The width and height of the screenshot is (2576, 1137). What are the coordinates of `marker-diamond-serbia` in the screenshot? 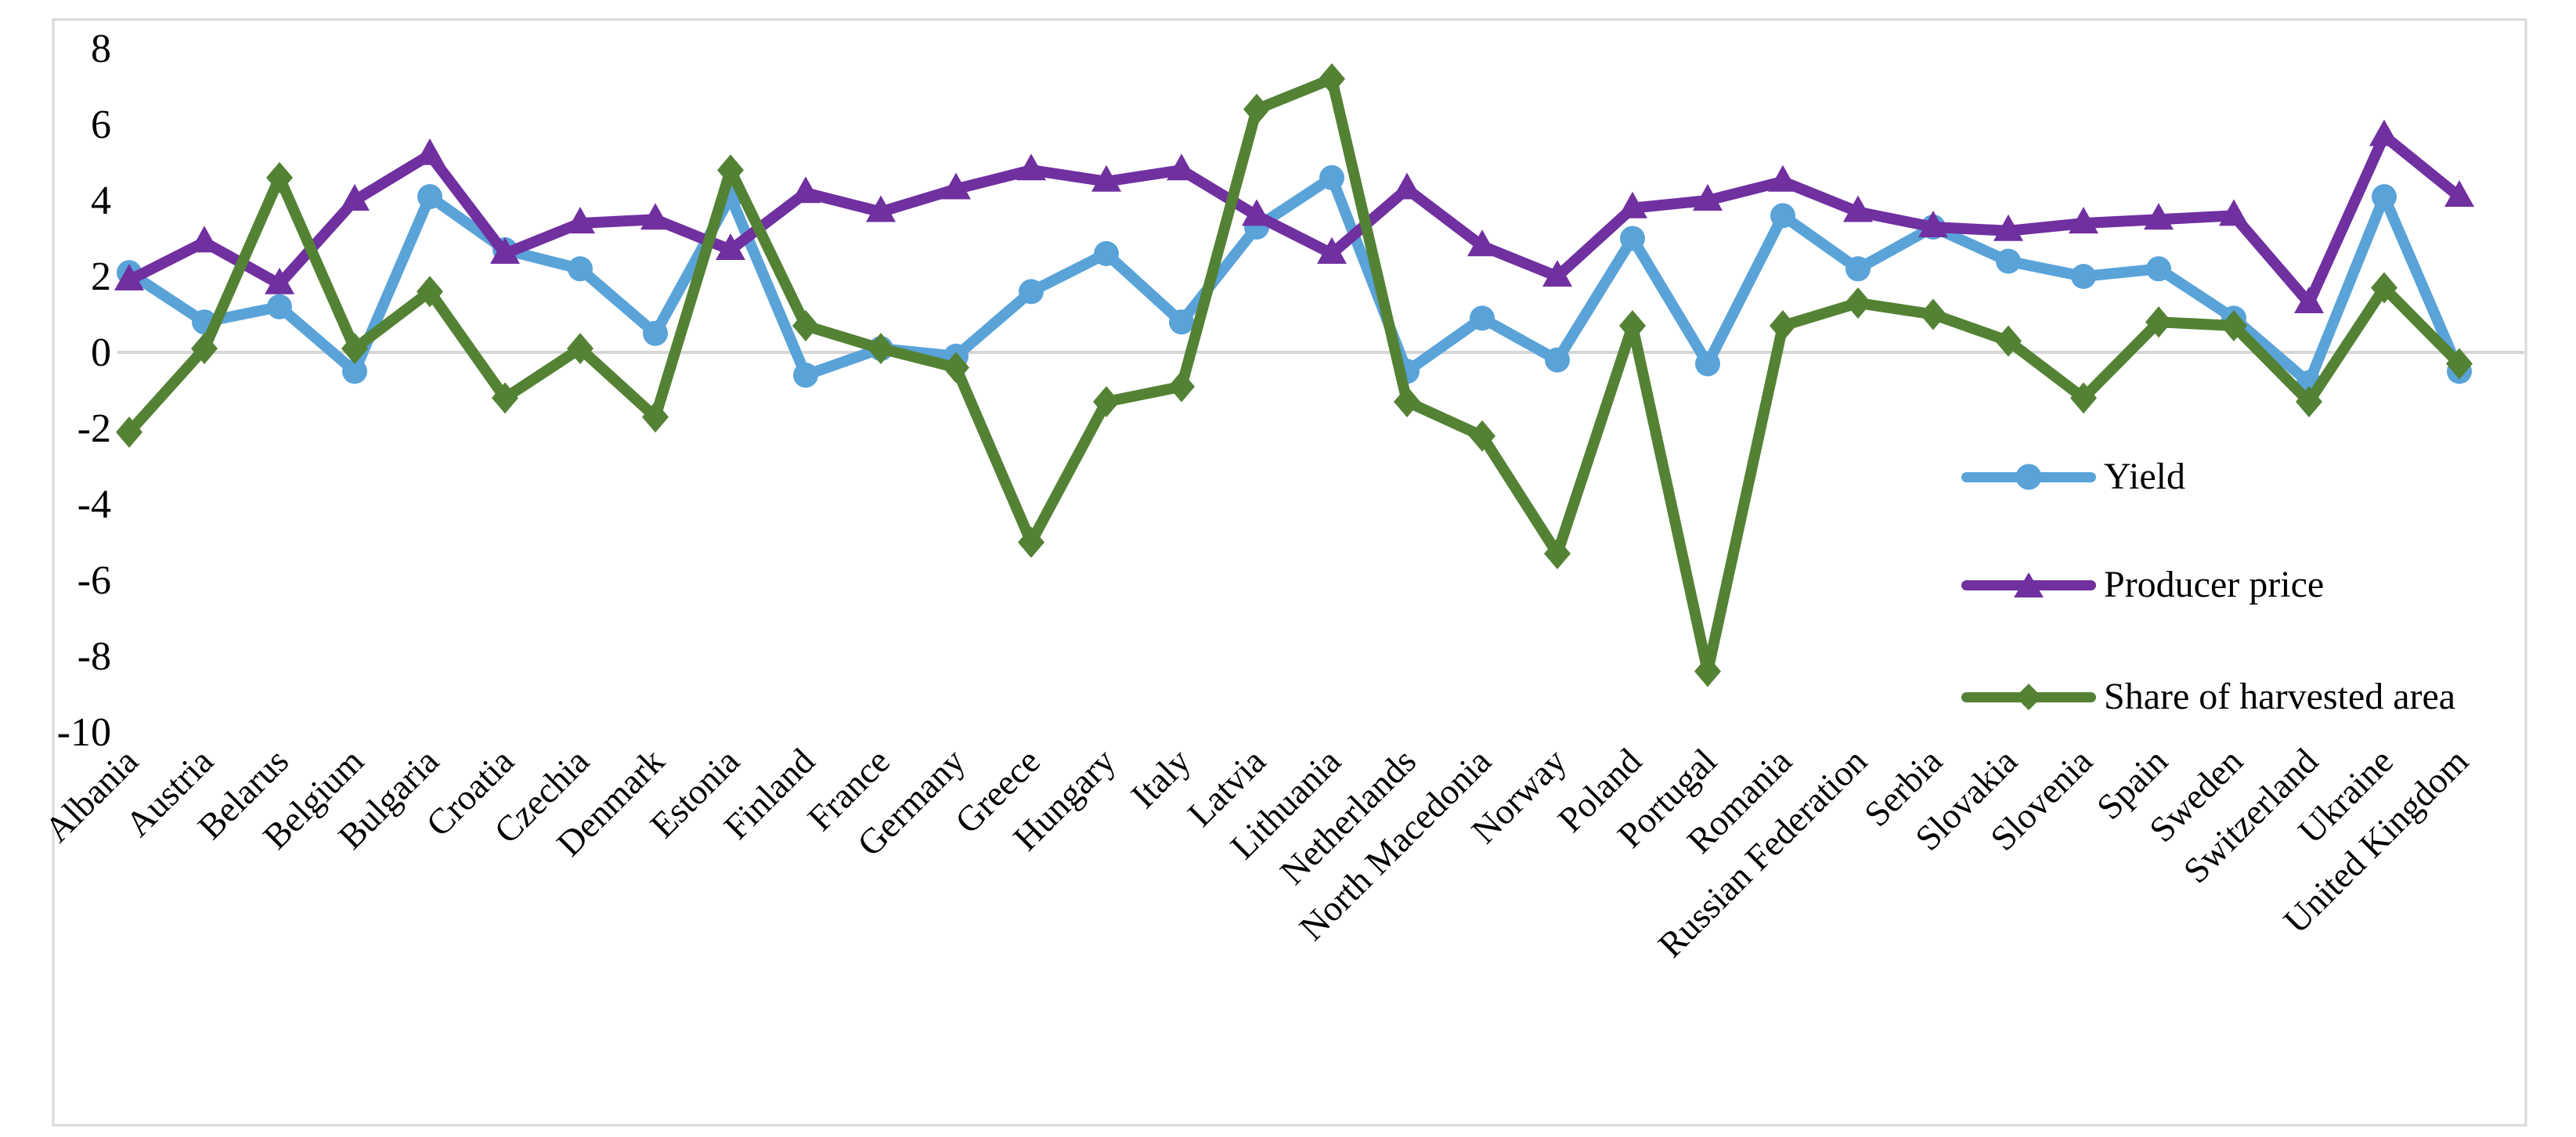 It's located at (1933, 314).